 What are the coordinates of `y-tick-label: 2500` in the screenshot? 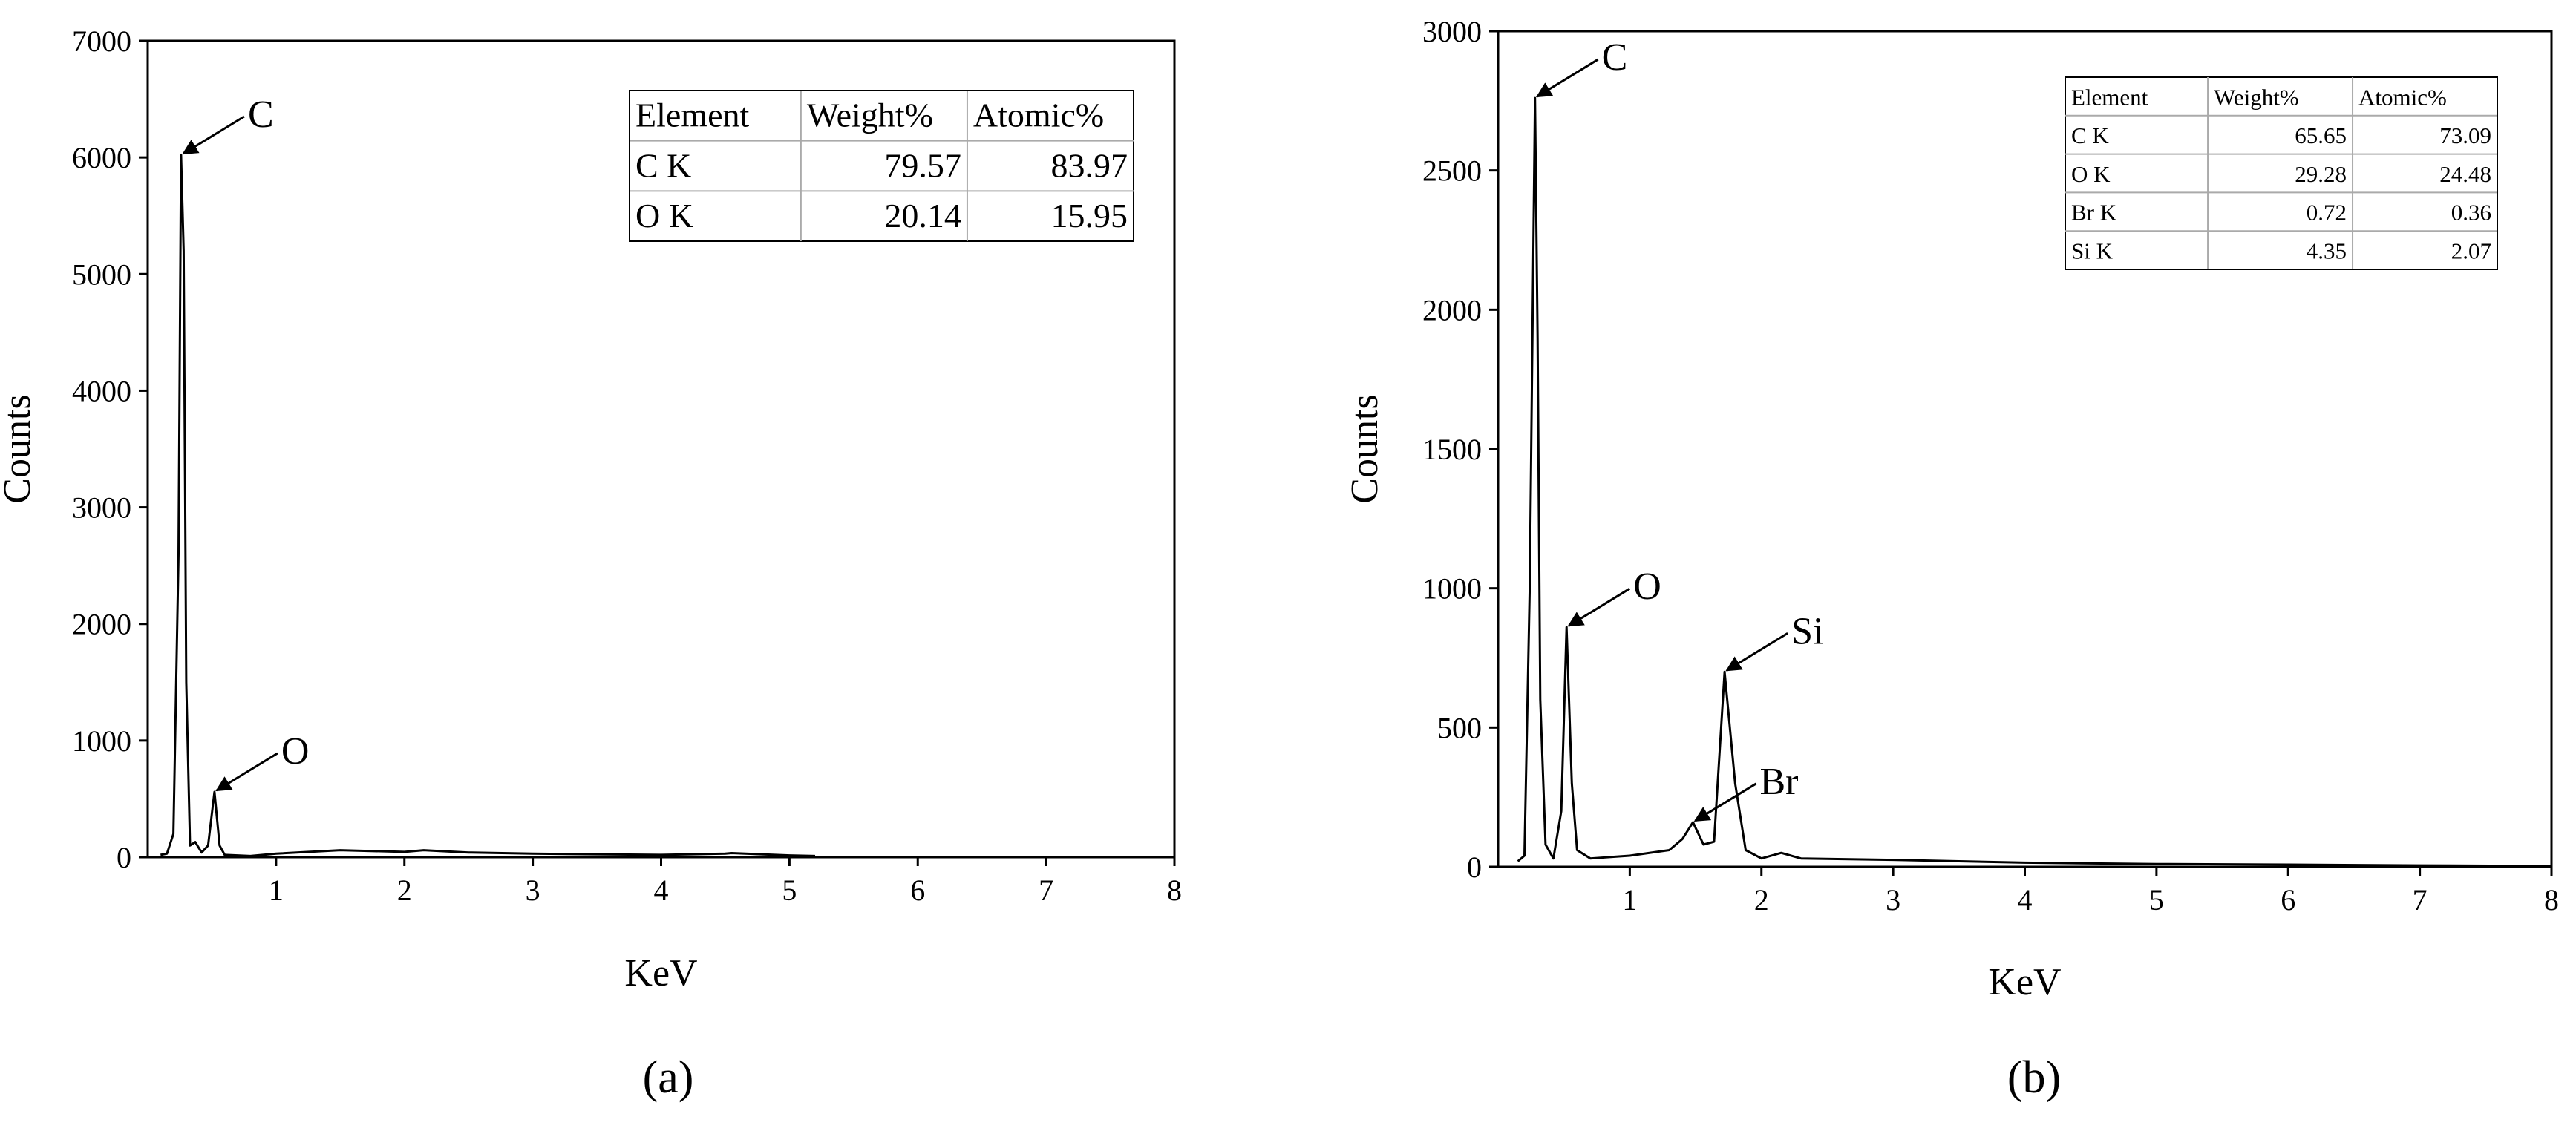 It's located at (1452, 171).